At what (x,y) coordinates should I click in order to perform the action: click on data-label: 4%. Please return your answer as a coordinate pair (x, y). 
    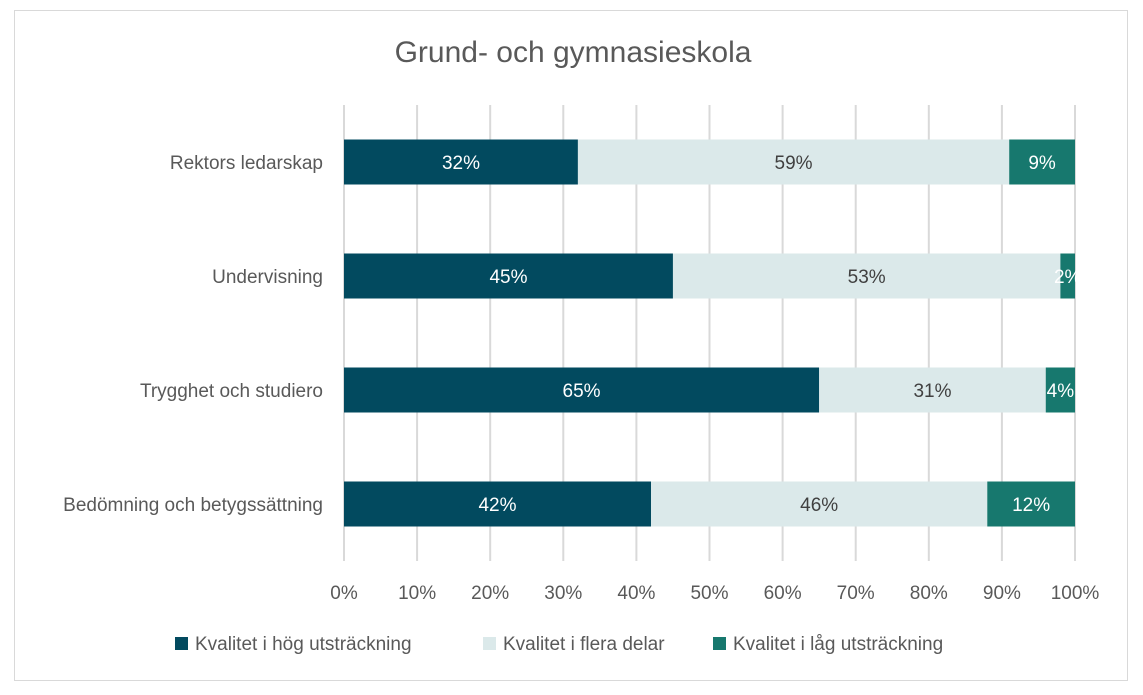
    Looking at the image, I should click on (1061, 391).